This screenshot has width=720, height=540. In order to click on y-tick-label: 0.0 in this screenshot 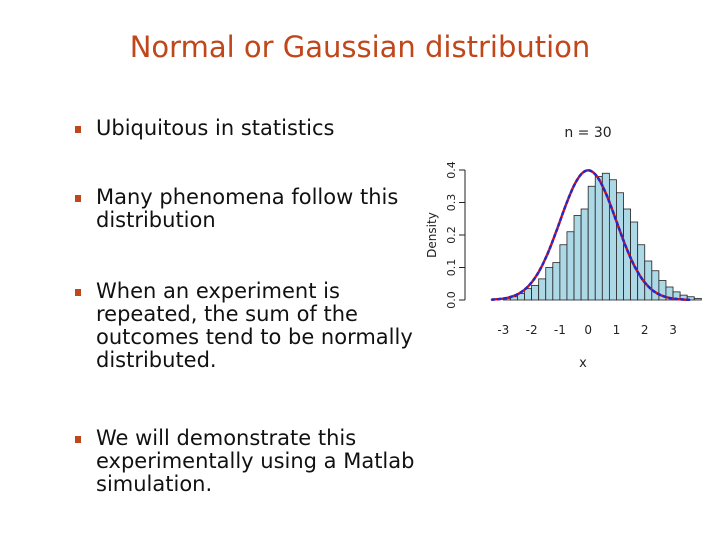, I will do `click(451, 300)`.